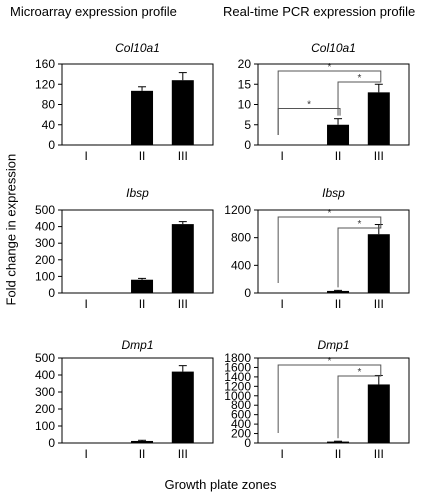 The image size is (441, 496). Describe the element at coordinates (333, 193) in the screenshot. I see `chart4-title: Ibsp` at that location.